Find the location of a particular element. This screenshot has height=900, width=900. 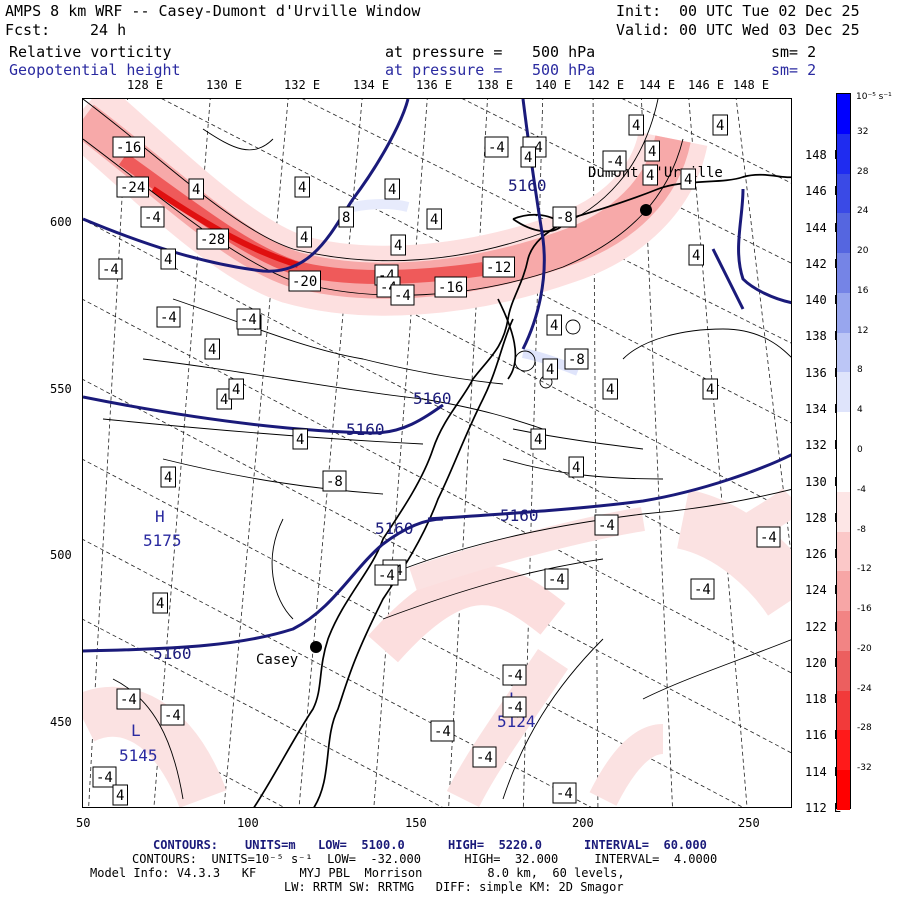

low-value: 5145 is located at coordinates (138, 755).